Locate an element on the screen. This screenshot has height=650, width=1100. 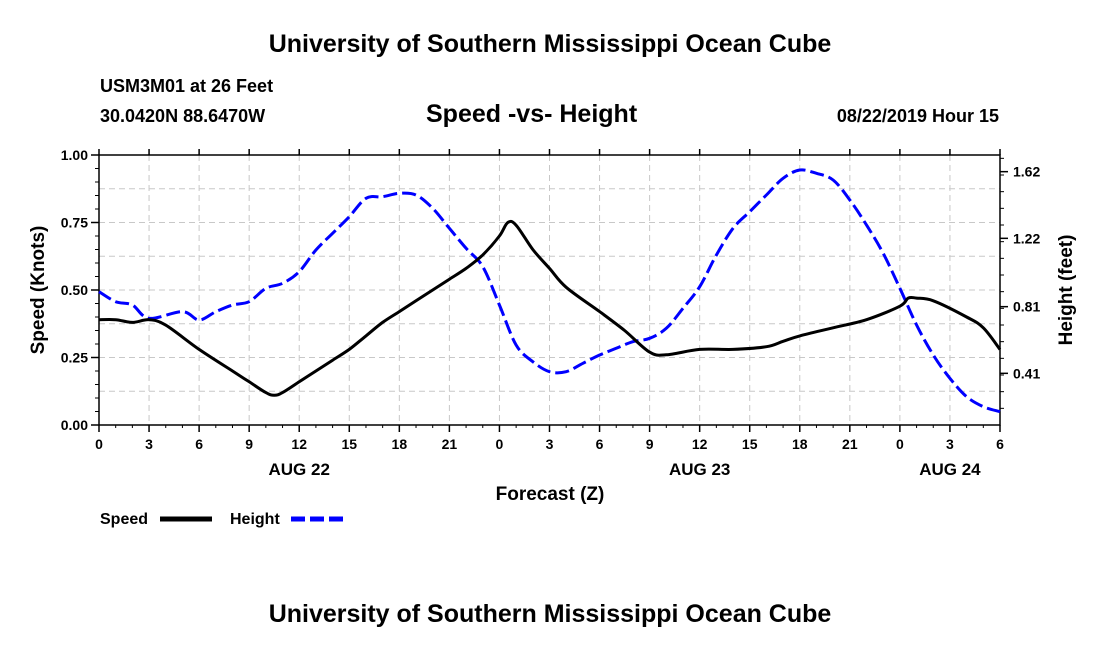
y-right-tick-label: 0.41 is located at coordinates (1026, 373).